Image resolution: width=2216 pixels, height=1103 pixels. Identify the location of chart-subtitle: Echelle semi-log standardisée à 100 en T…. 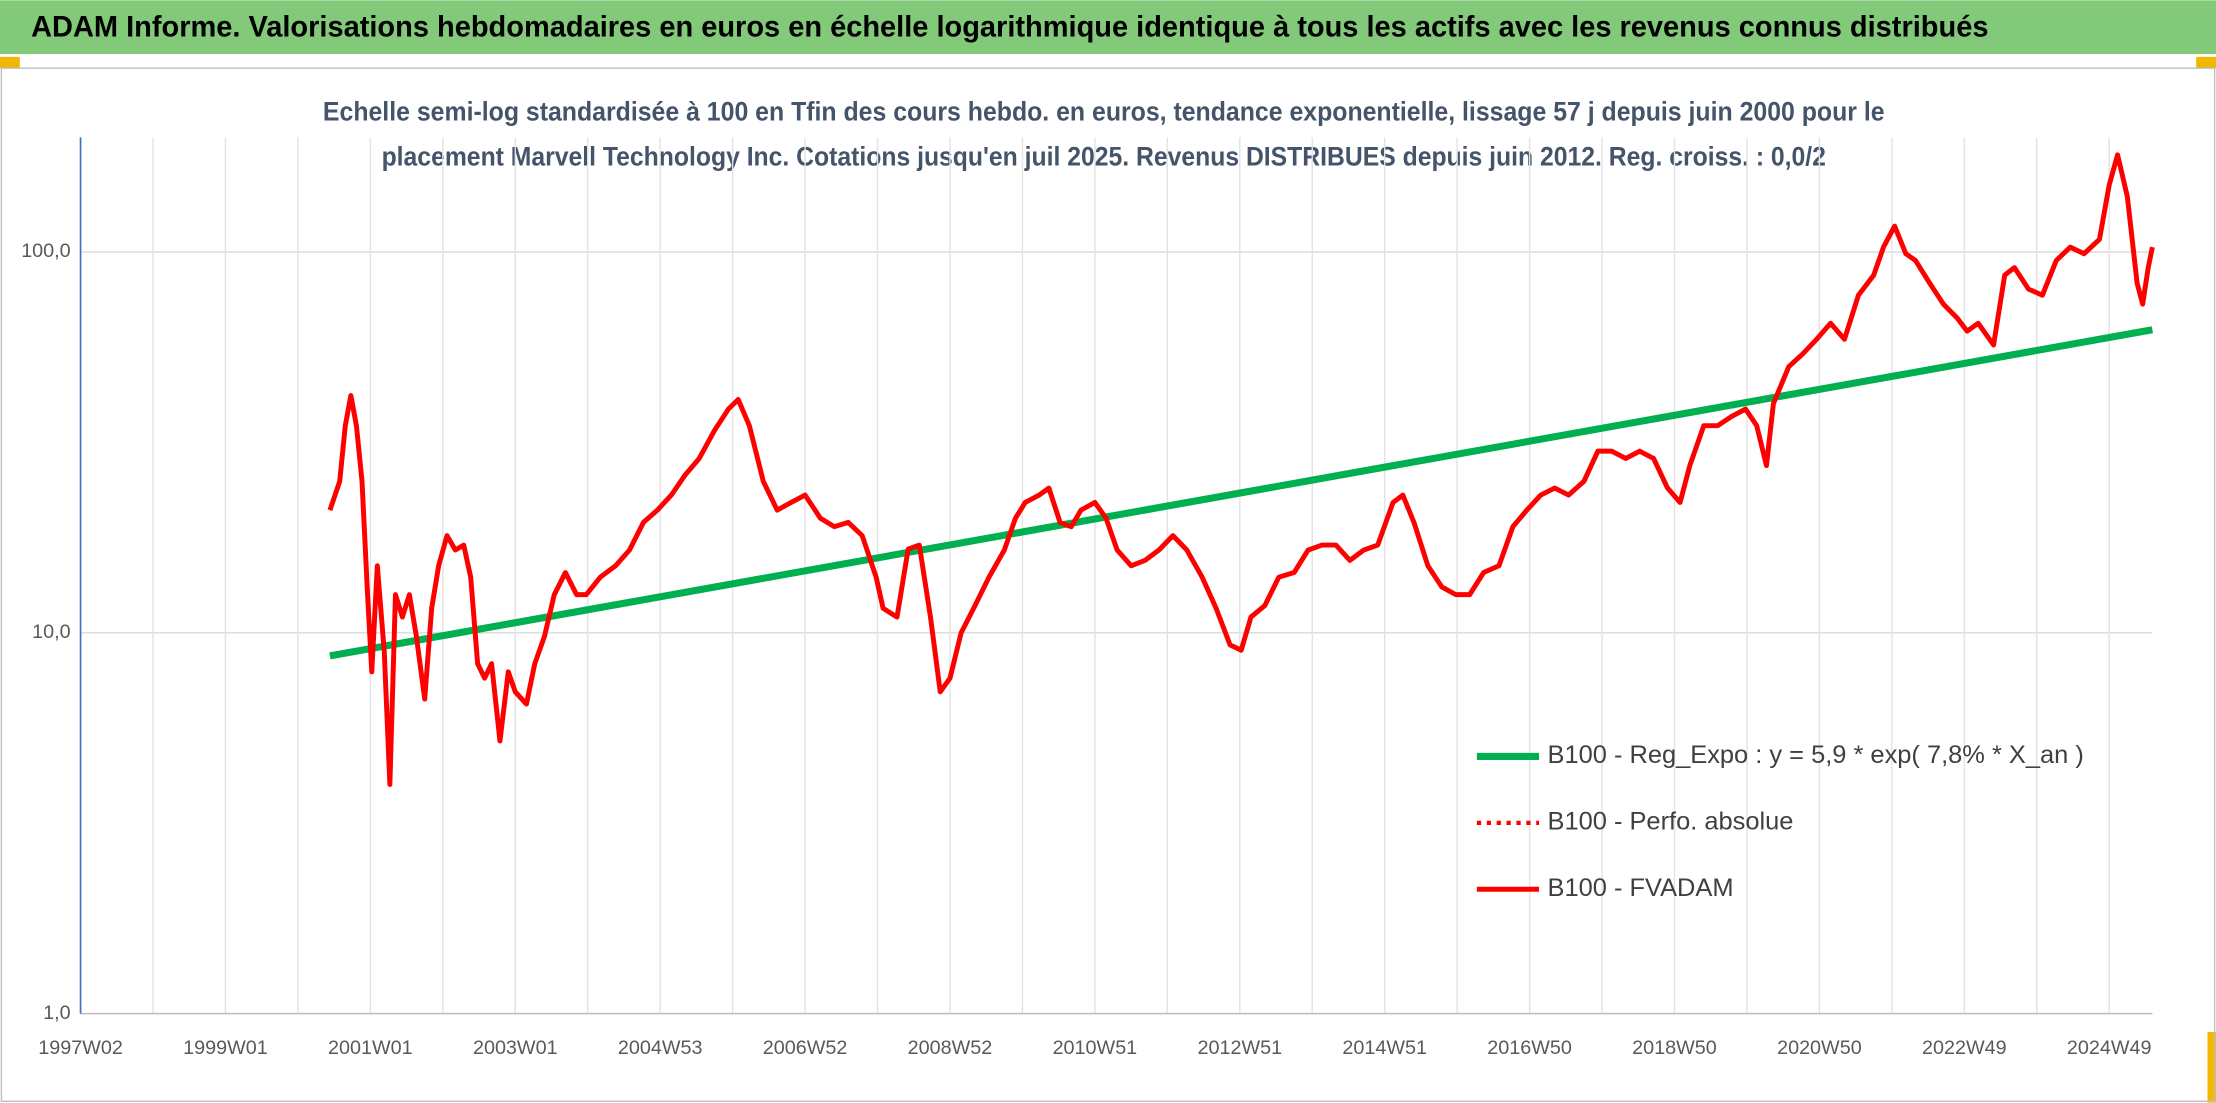
(1104, 111).